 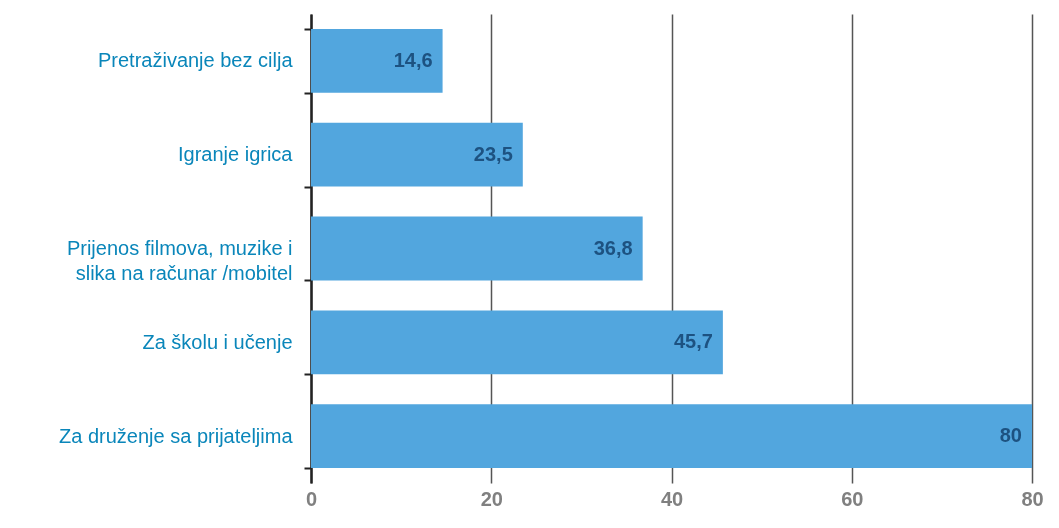 I want to click on y-tick-label: Igranje igrica, so click(x=235, y=154).